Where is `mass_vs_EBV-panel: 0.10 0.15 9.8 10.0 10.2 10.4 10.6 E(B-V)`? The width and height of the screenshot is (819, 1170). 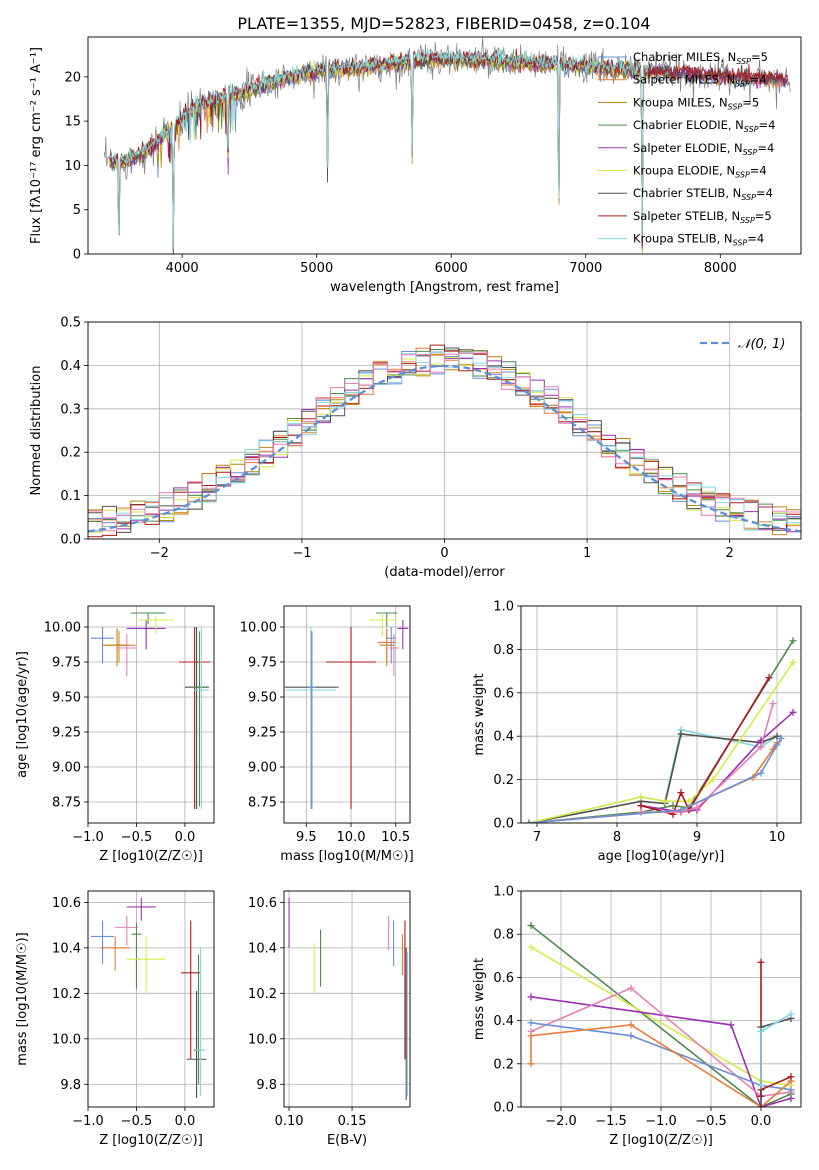 mass_vs_EBV-panel: 0.10 0.15 9.8 10.0 10.2 10.4 10.6 E(B-V) is located at coordinates (329, 1019).